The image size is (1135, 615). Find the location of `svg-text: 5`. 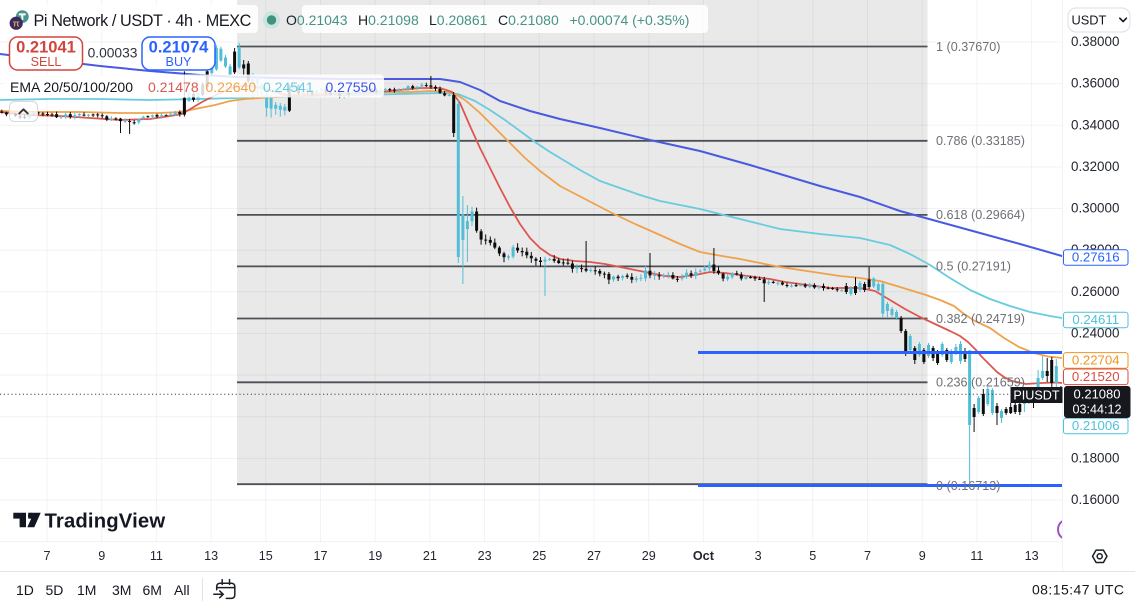

svg-text: 5 is located at coordinates (812, 556).